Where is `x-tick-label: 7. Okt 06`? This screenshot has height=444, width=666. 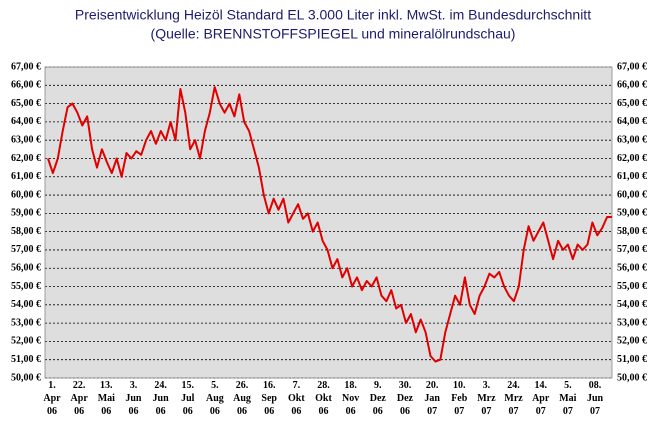 x-tick-label: 7. Okt 06 is located at coordinates (296, 398).